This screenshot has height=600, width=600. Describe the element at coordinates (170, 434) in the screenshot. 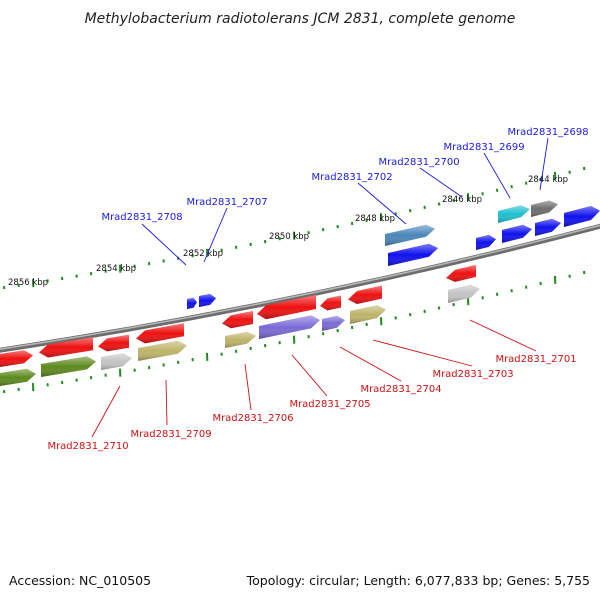

I see `gene-label: Mrad2831_2709` at that location.